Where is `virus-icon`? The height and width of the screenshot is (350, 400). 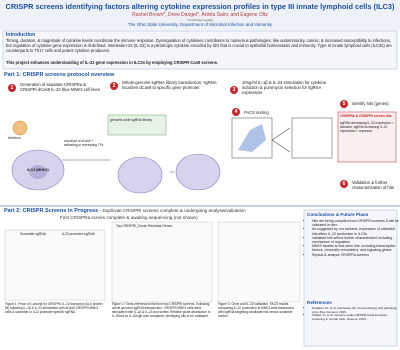
virus-icon is located at coordinates (20, 128).